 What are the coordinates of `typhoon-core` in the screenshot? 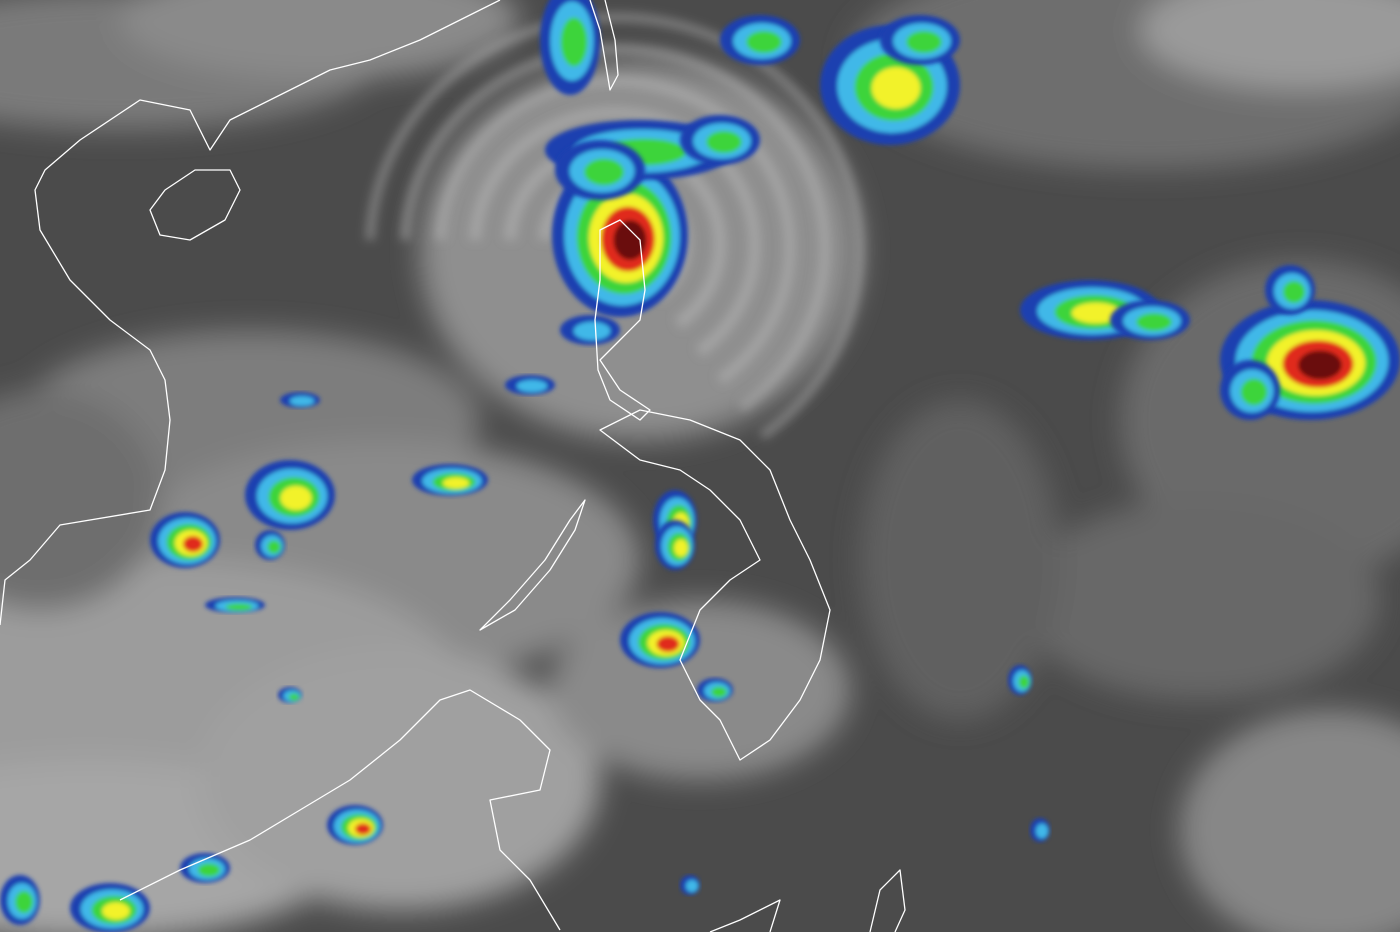 It's located at (620, 235).